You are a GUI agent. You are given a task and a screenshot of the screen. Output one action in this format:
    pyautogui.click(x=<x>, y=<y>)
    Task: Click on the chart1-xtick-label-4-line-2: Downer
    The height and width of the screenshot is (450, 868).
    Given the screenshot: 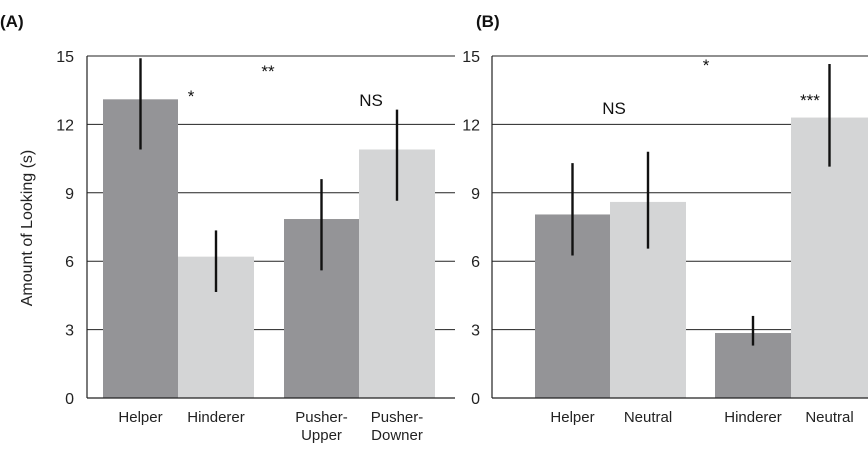 What is the action you would take?
    pyautogui.click(x=397, y=435)
    